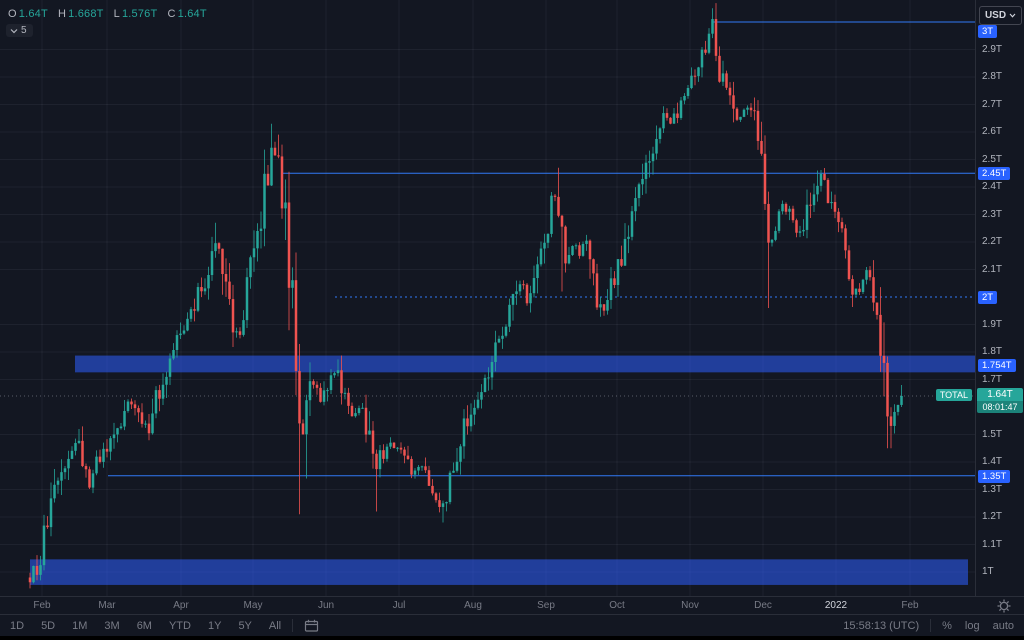  Describe the element at coordinates (995, 15) in the screenshot. I see `currency-label: USD` at that location.